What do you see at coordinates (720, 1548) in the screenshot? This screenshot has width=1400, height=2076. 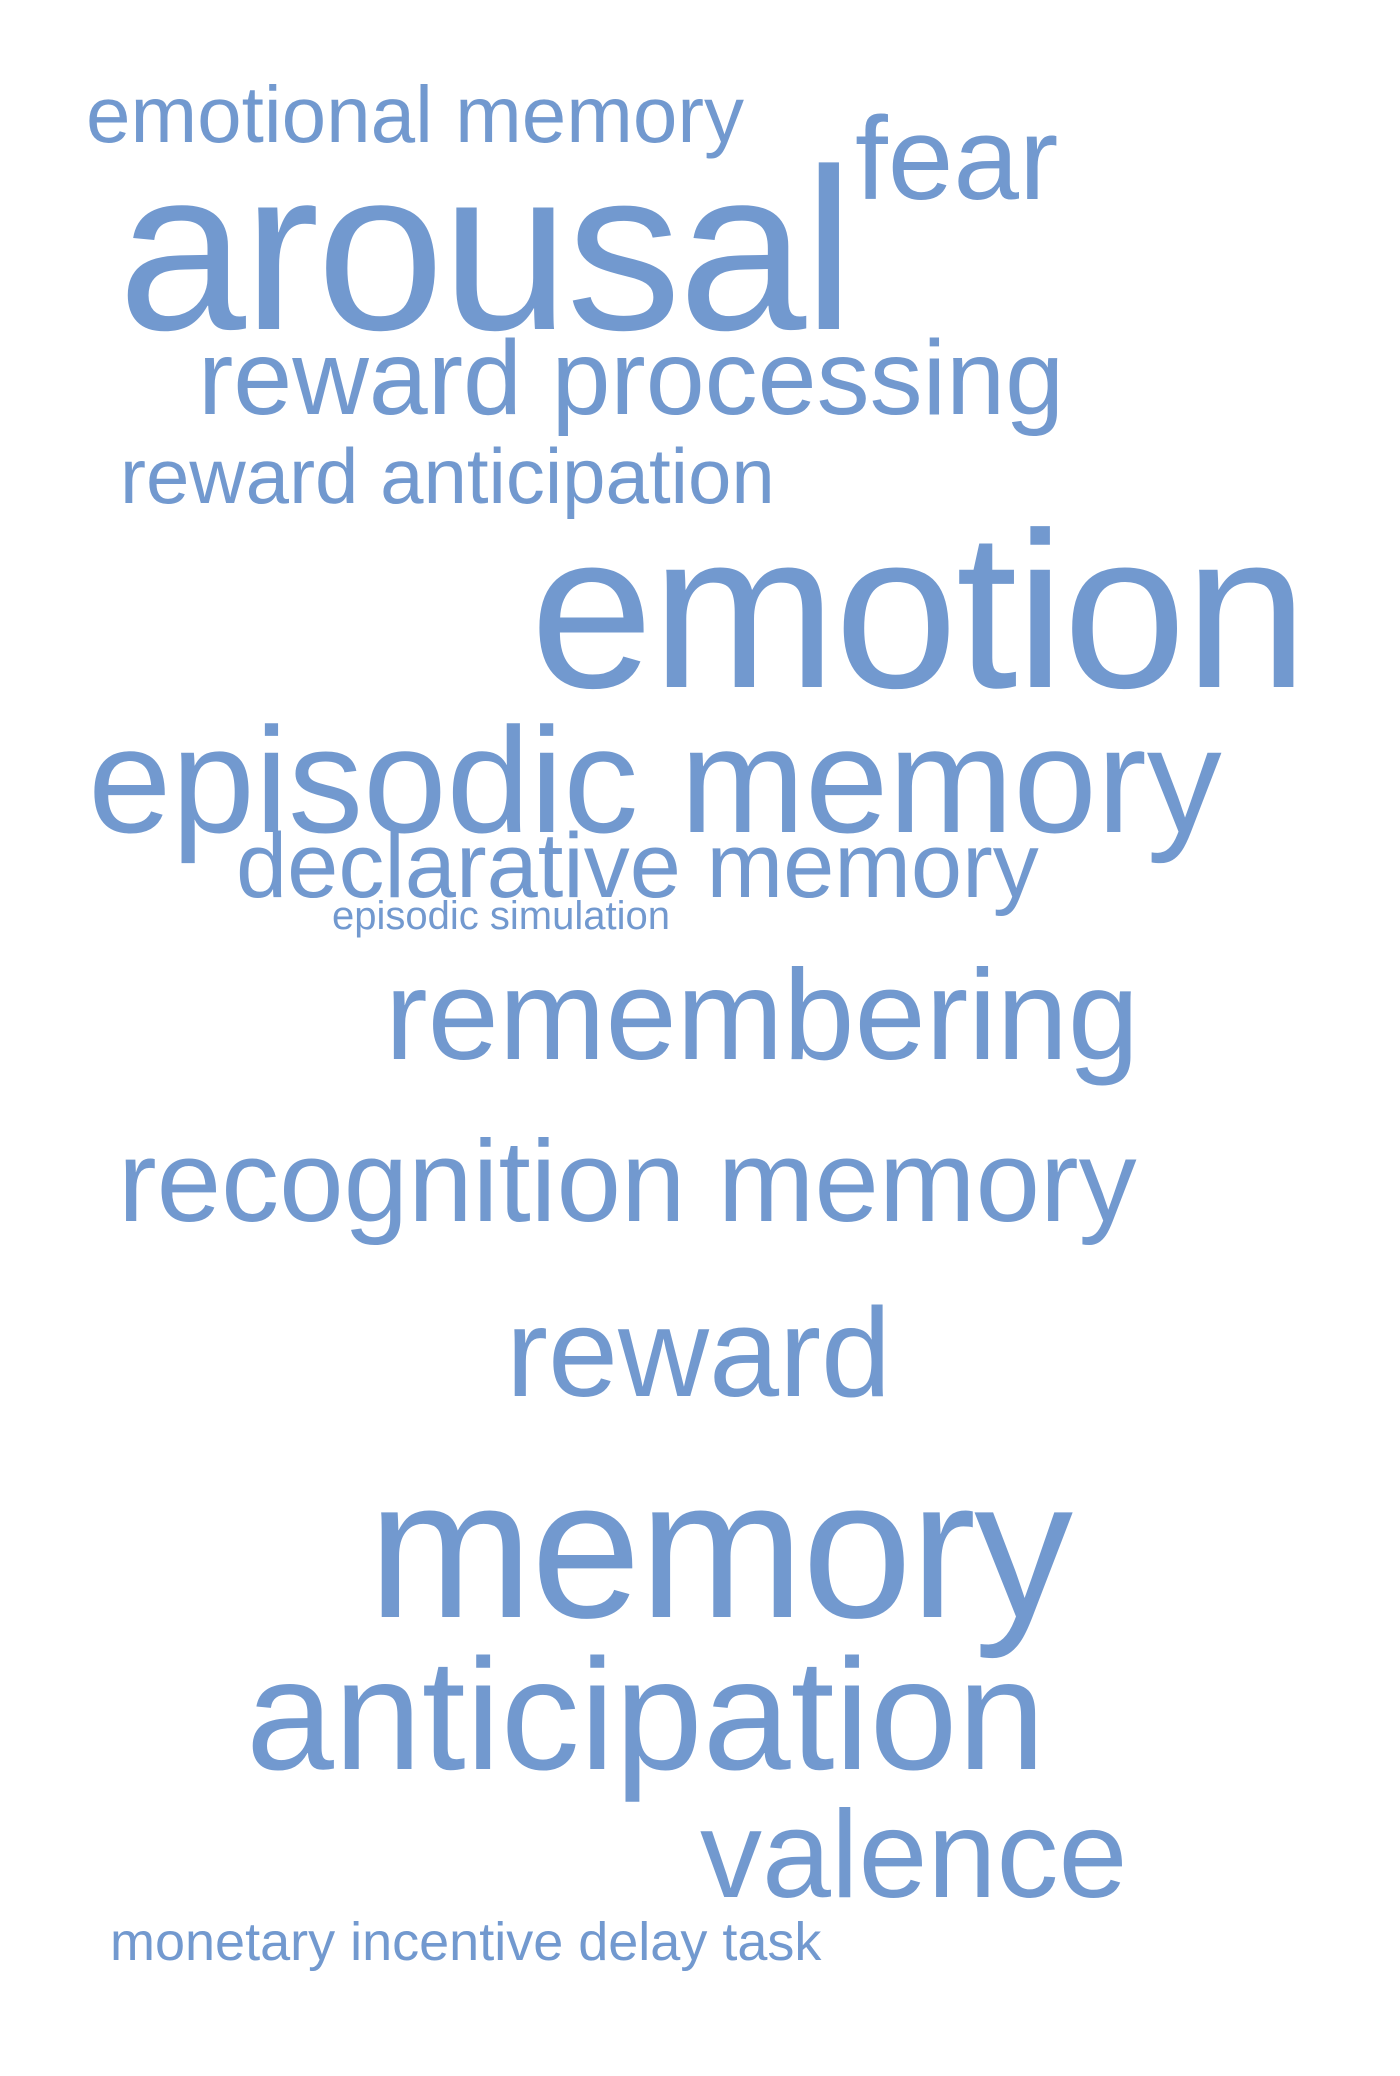 I see `word-memory: memory` at bounding box center [720, 1548].